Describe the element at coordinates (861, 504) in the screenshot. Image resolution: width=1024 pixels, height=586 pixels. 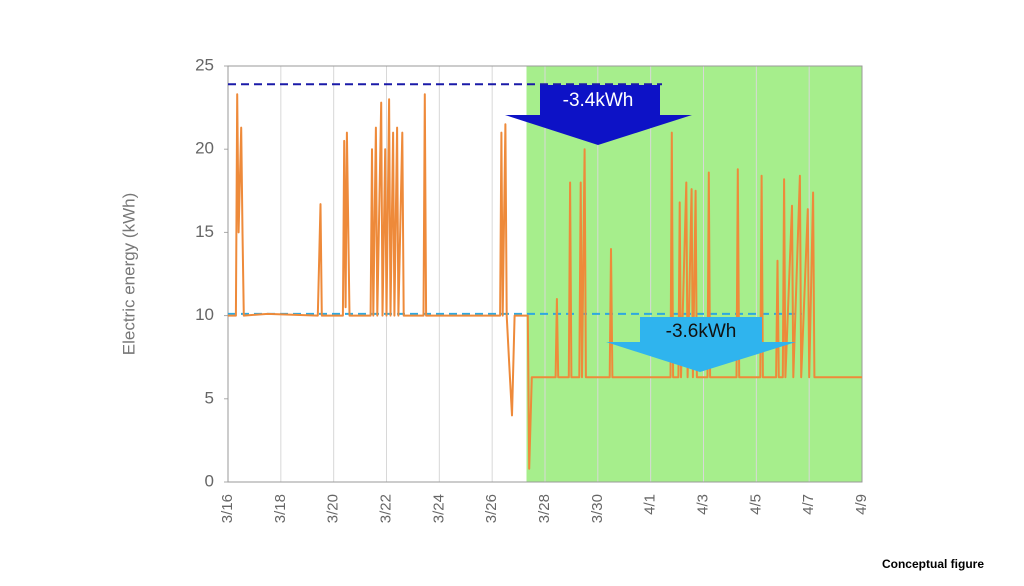
I see `x-tick-label: 4/9` at that location.